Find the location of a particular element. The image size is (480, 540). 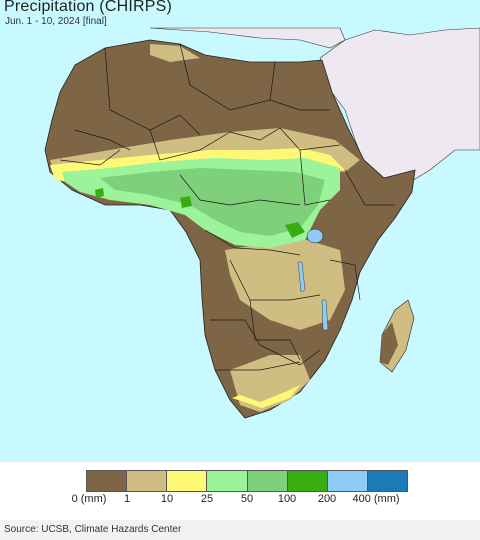

legend-label-6: 200 is located at coordinates (327, 499).